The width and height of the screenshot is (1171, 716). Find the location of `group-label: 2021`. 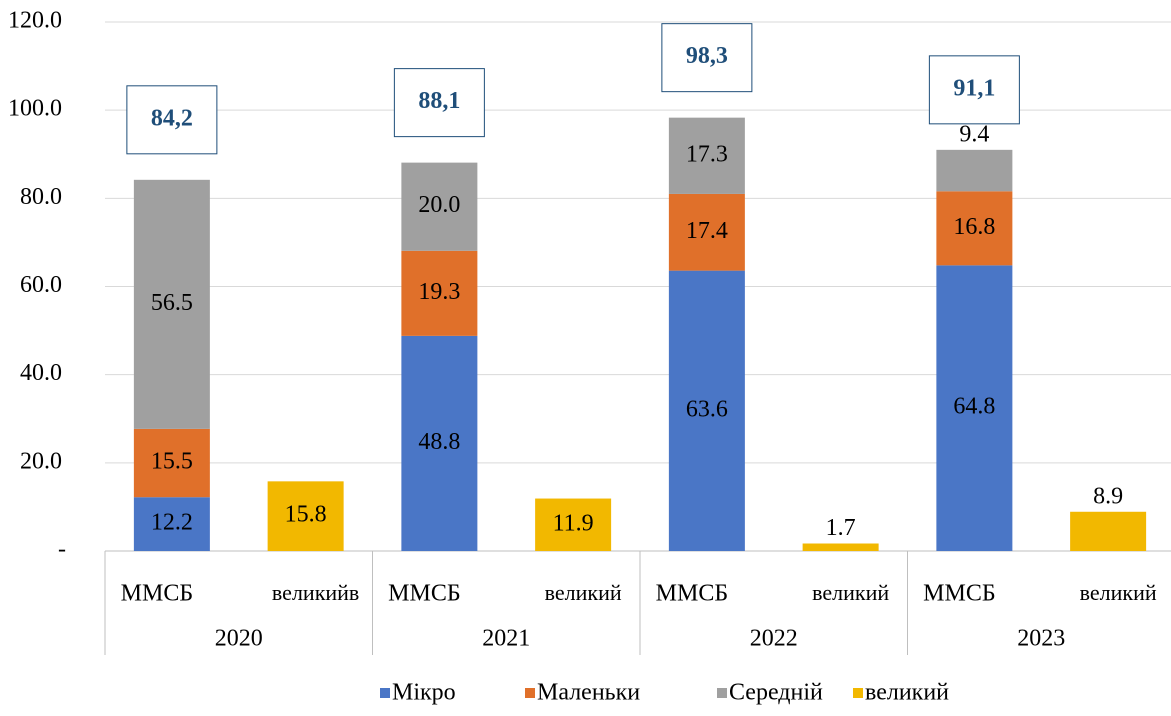

group-label: 2021 is located at coordinates (506, 639).